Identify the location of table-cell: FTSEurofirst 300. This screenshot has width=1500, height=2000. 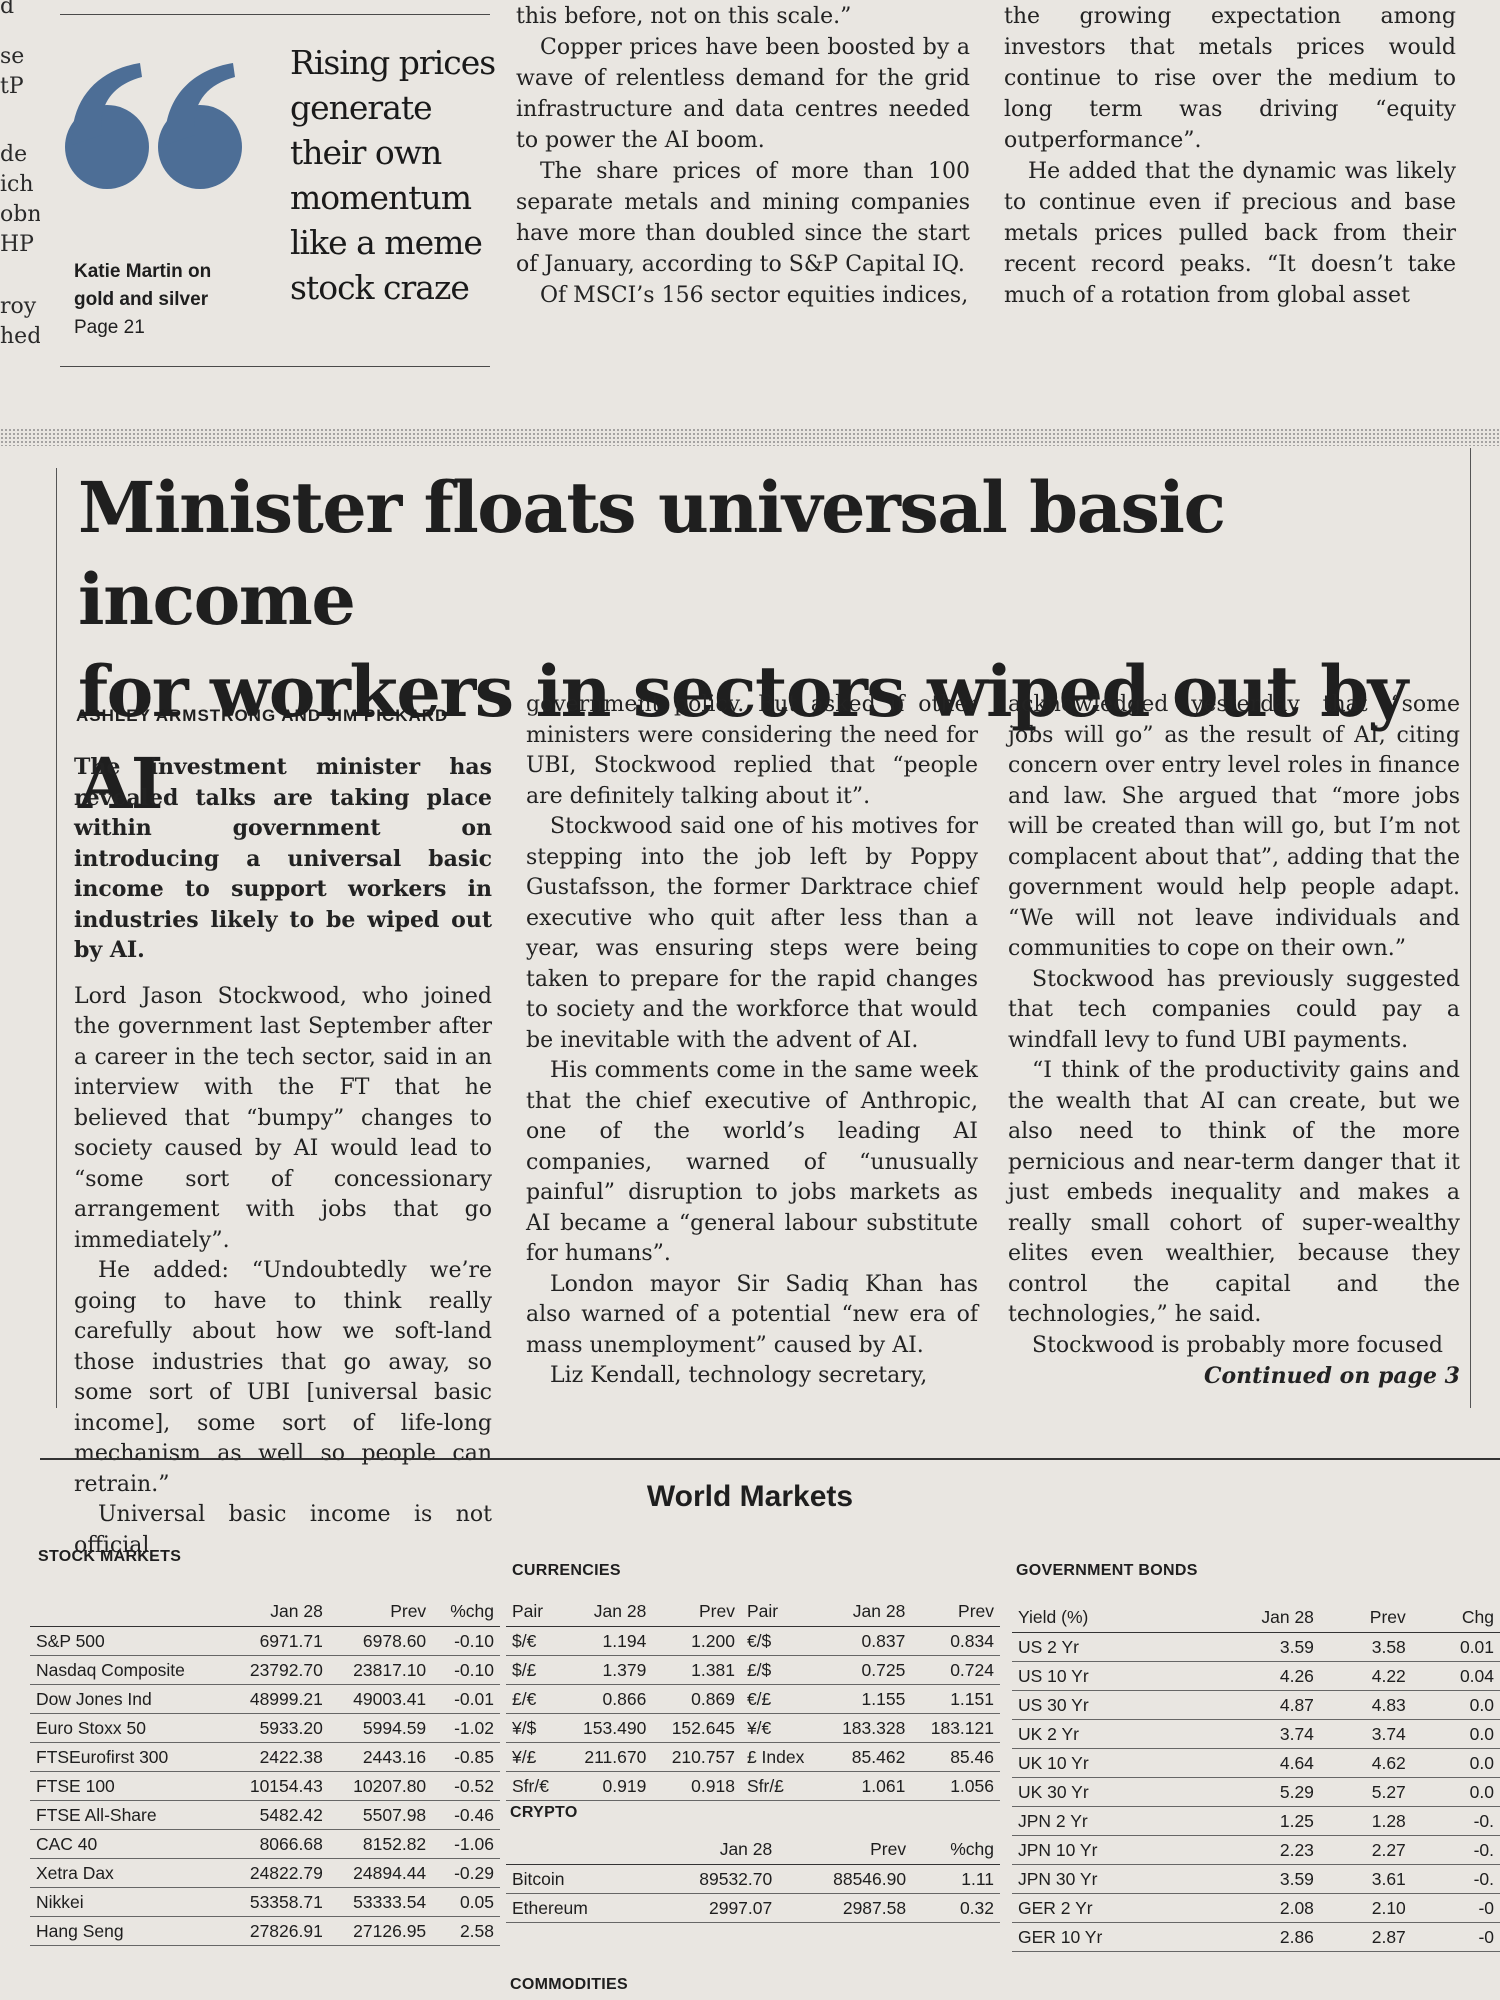
(128, 1757).